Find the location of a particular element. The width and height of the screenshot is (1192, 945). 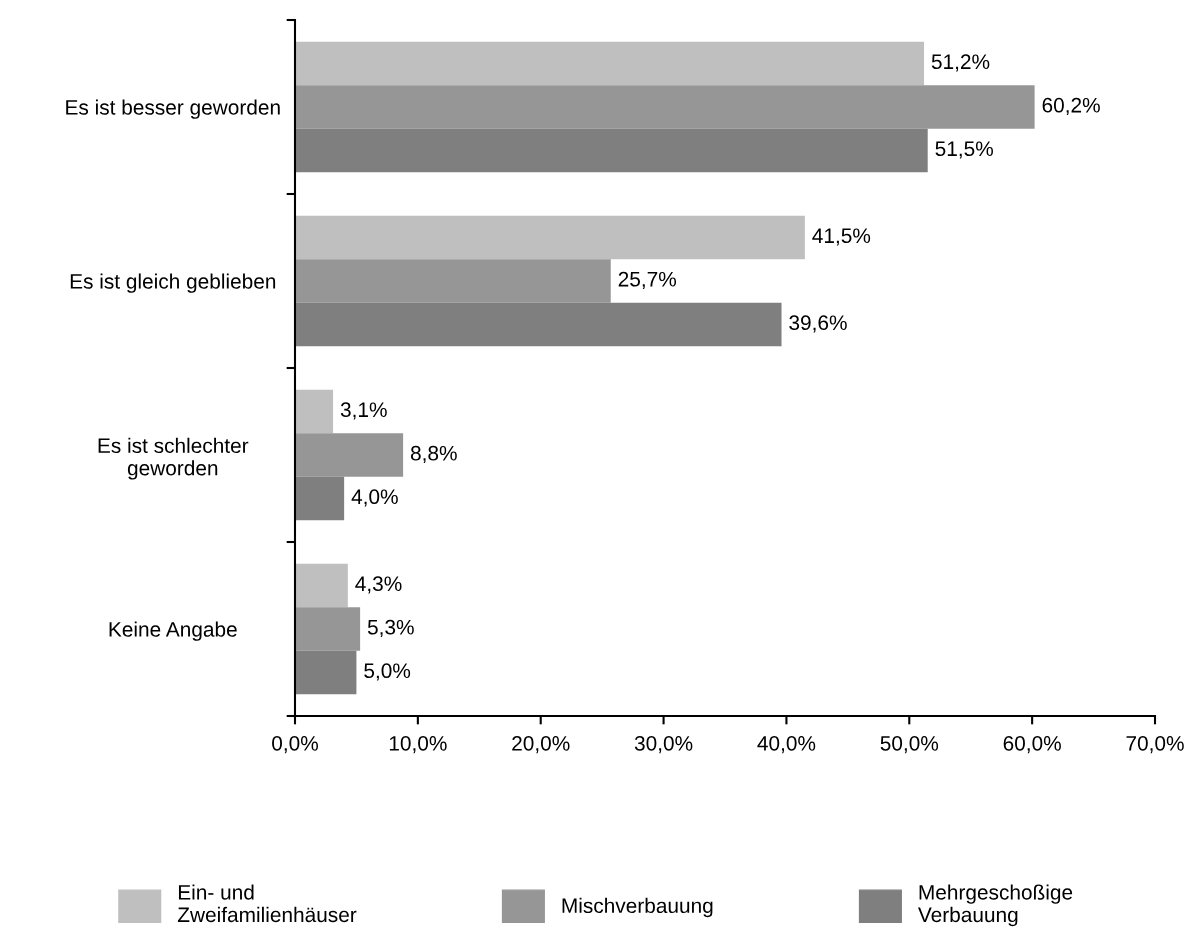

data-label: 25,7% is located at coordinates (647, 280).